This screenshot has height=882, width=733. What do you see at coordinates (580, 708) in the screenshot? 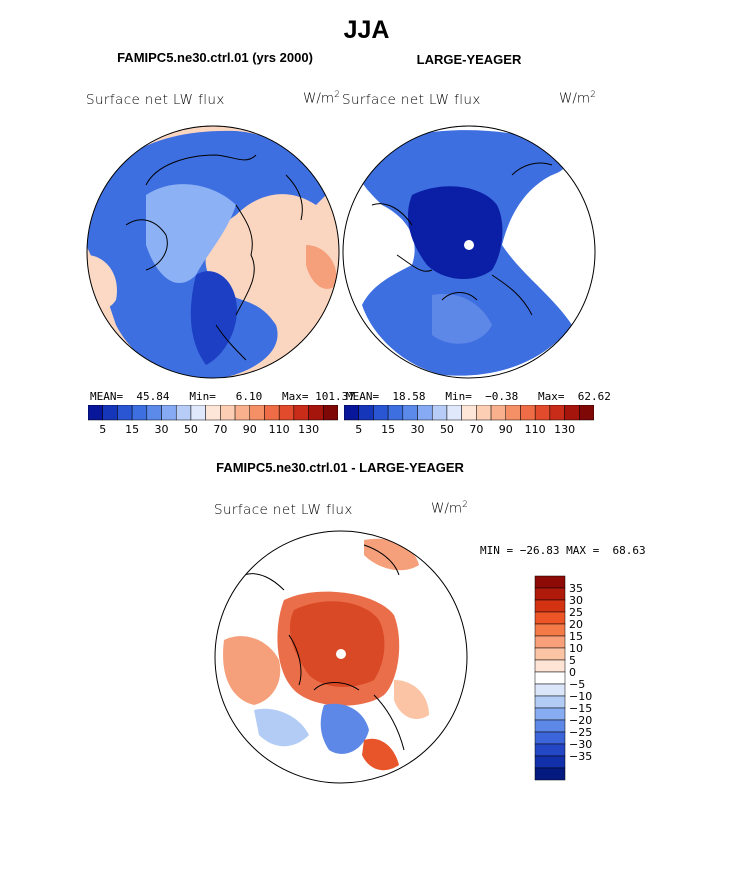
I see `colorbar-diff-tick-label: −15` at bounding box center [580, 708].